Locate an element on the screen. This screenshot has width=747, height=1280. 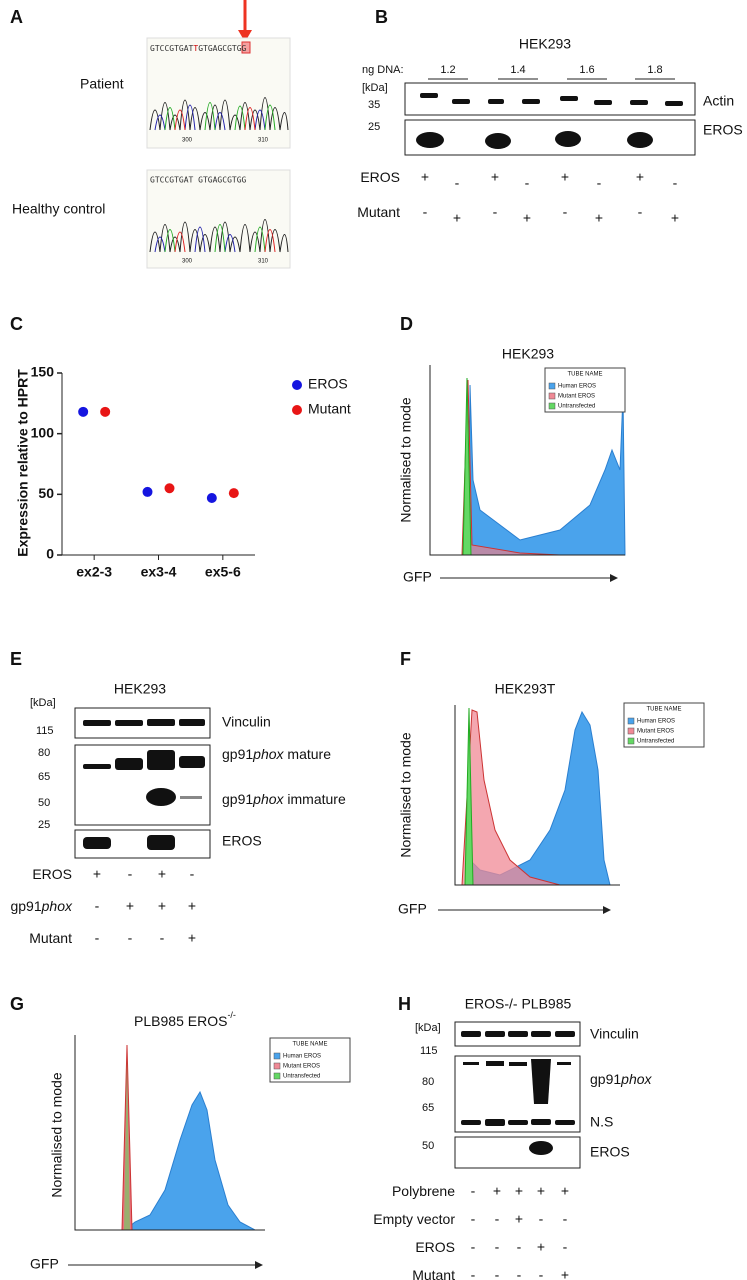
panel-label: H is located at coordinates (404, 1004).